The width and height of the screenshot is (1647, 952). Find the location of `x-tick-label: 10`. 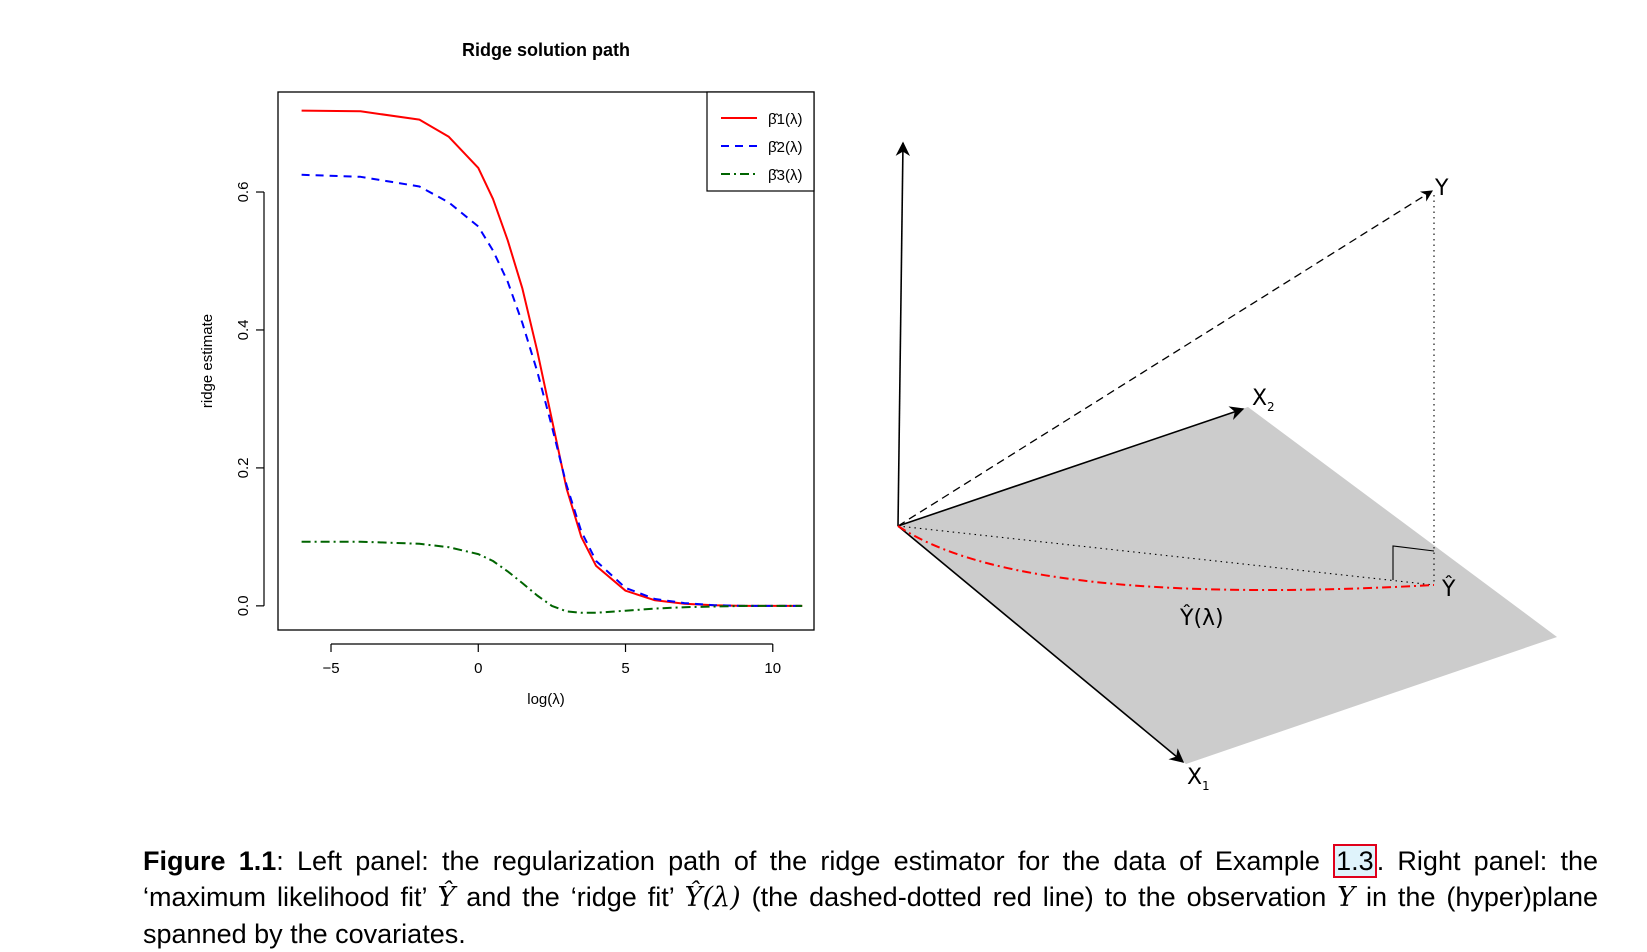

x-tick-label: 10 is located at coordinates (772, 668).